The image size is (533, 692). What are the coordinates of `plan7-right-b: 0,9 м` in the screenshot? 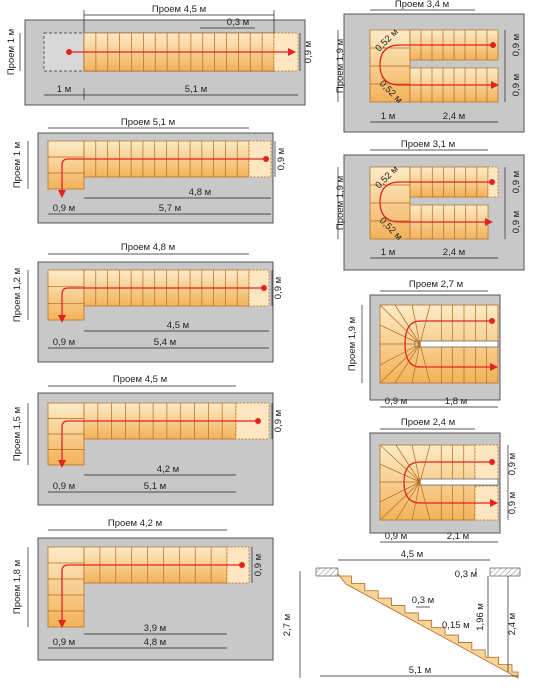 It's located at (516, 222).